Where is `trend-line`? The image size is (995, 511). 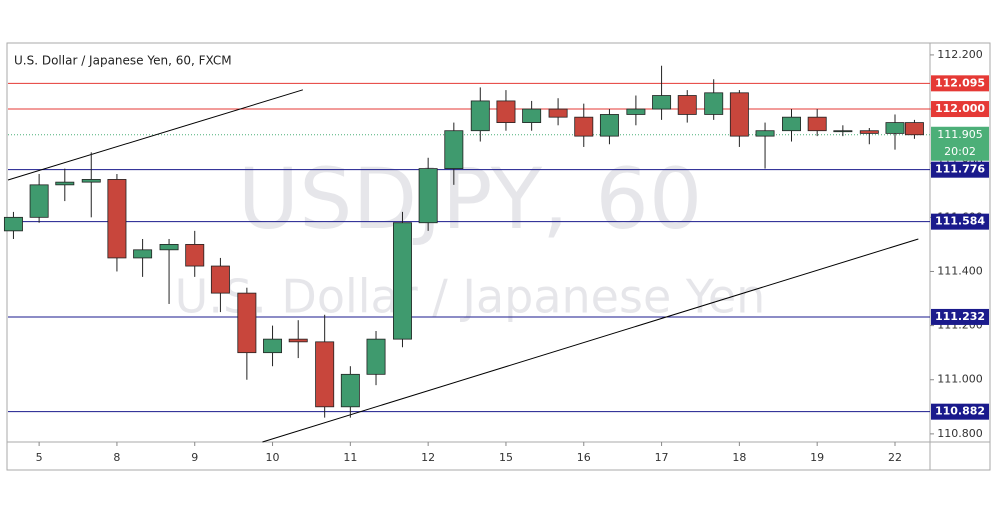
trend-line is located at coordinates (155, 135).